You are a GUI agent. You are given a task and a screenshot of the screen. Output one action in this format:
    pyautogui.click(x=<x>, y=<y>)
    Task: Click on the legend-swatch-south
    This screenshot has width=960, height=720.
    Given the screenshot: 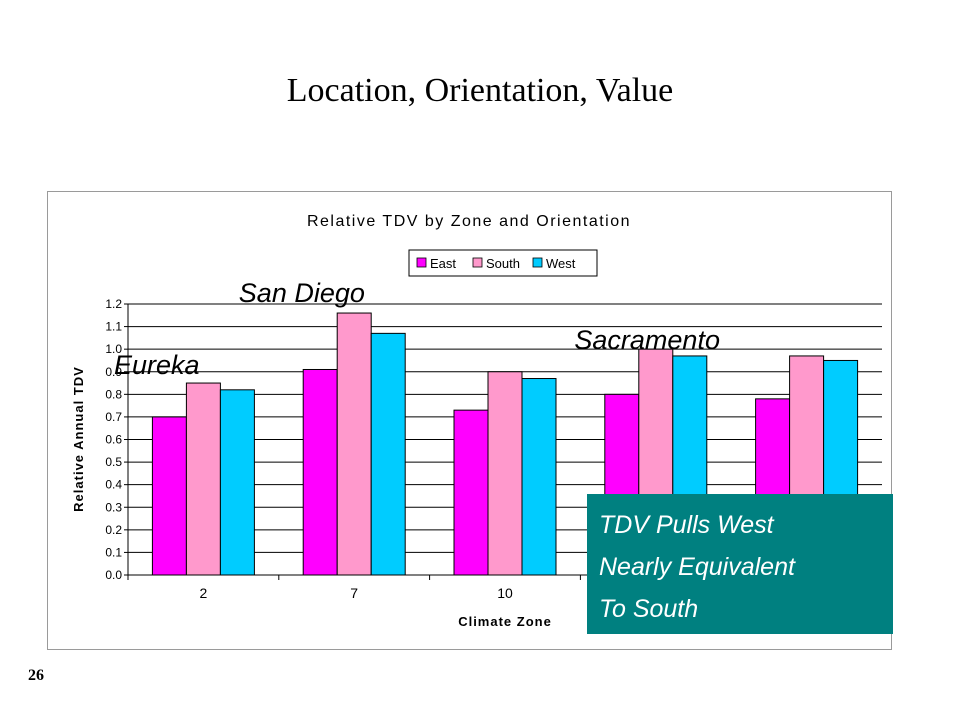 What is the action you would take?
    pyautogui.click(x=477, y=262)
    